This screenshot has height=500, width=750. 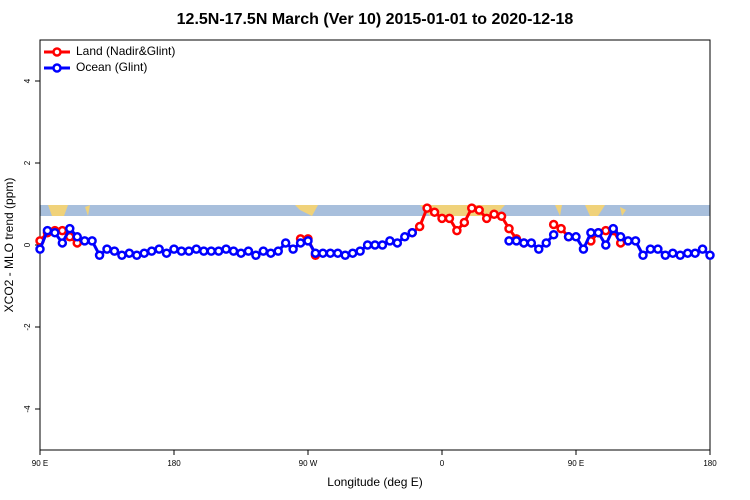 I want to click on y-tick-label: 0, so click(x=27, y=244).